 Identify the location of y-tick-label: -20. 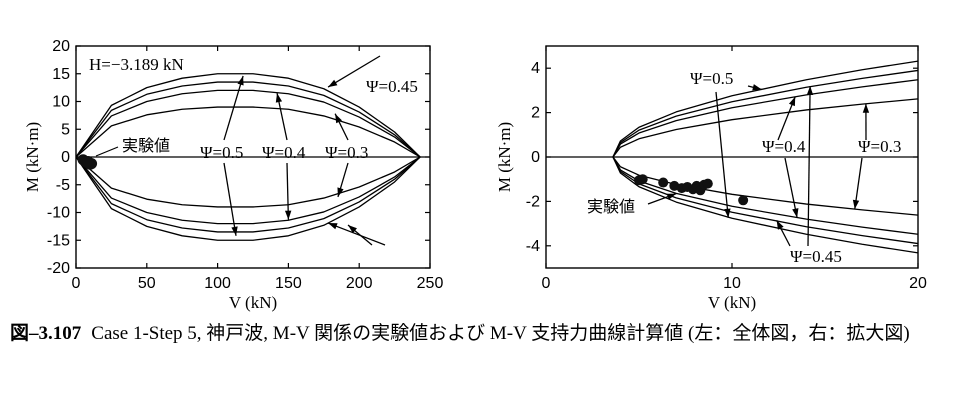
(58, 268).